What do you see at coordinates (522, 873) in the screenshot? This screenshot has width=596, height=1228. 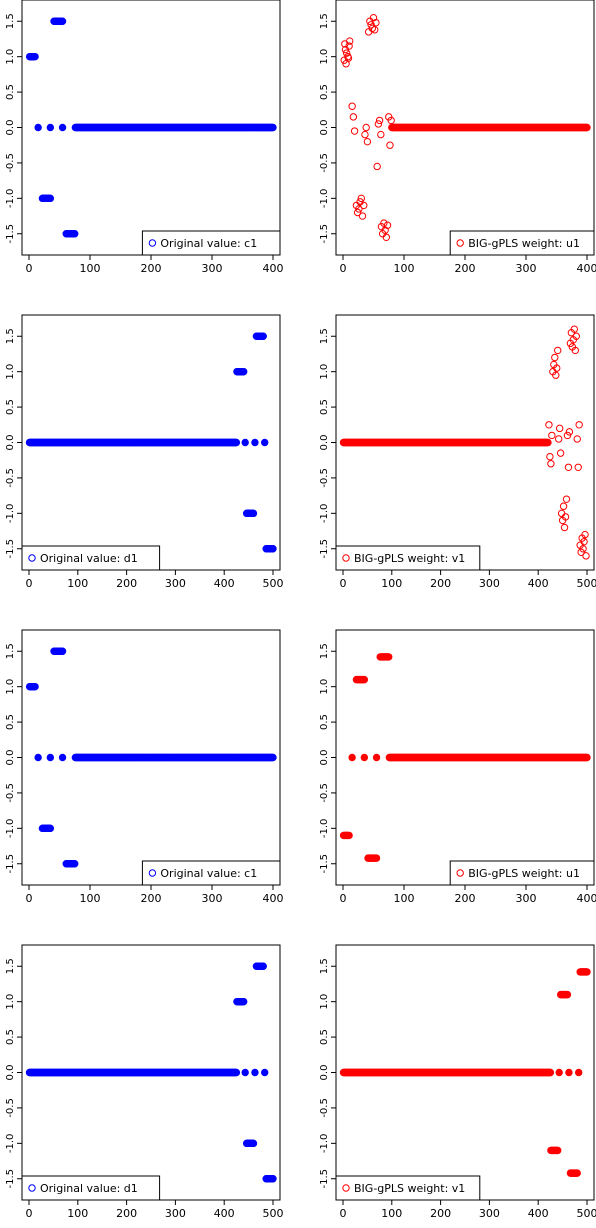 I see `legend: BIG-gPLS weight: u1` at bounding box center [522, 873].